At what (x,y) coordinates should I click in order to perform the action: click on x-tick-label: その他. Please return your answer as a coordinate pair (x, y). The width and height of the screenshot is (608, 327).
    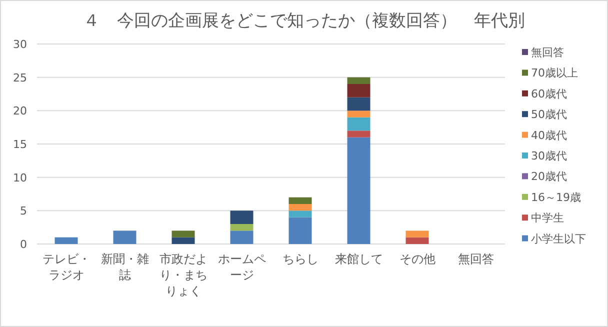
    Looking at the image, I should click on (417, 259).